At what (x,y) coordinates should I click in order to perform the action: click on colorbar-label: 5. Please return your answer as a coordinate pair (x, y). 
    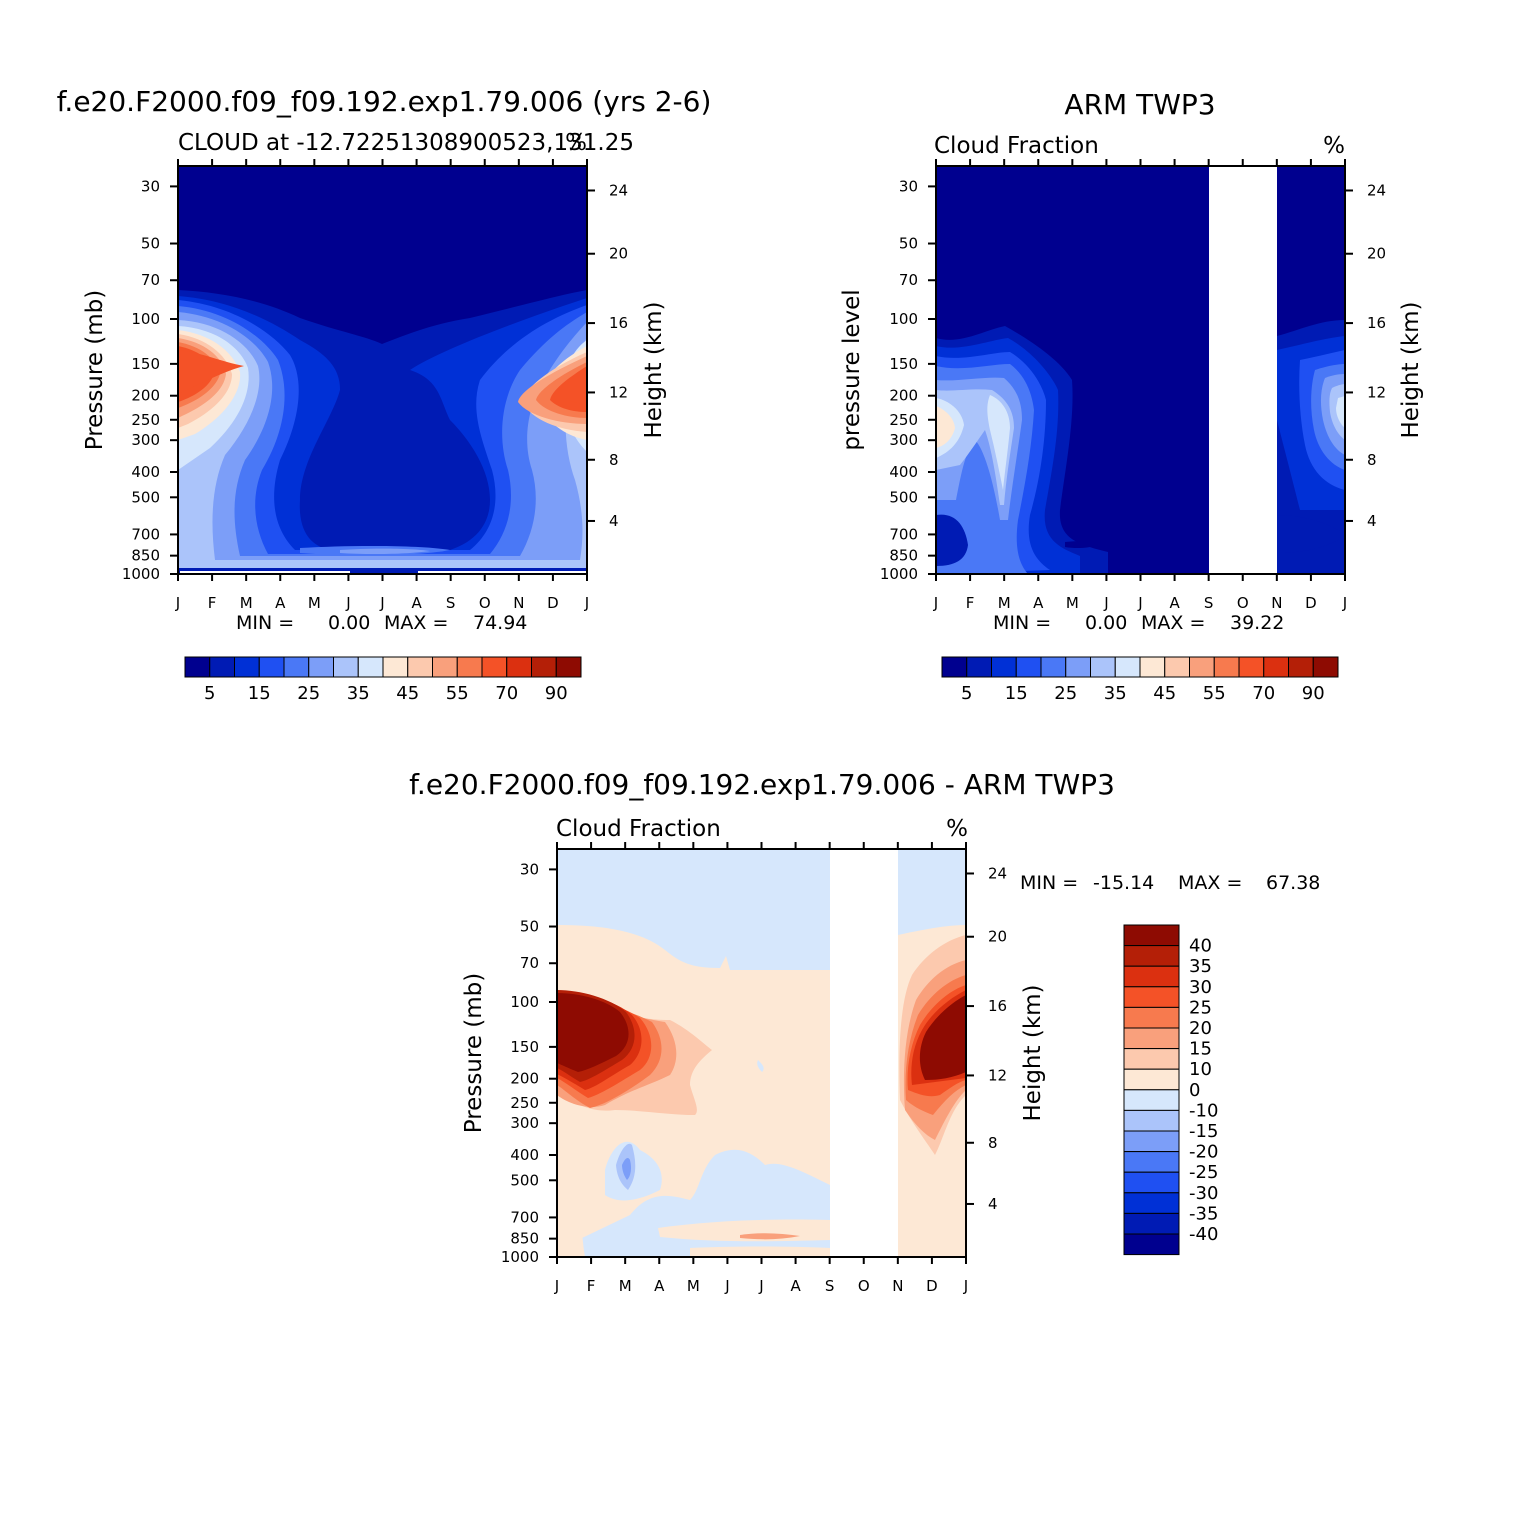
    Looking at the image, I should click on (209, 693).